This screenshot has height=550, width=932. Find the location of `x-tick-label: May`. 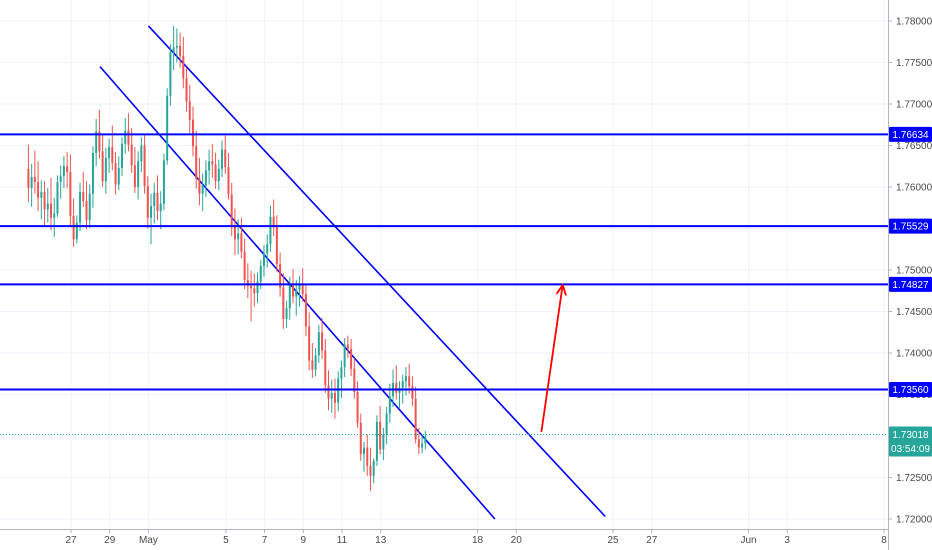

x-tick-label: May is located at coordinates (148, 540).